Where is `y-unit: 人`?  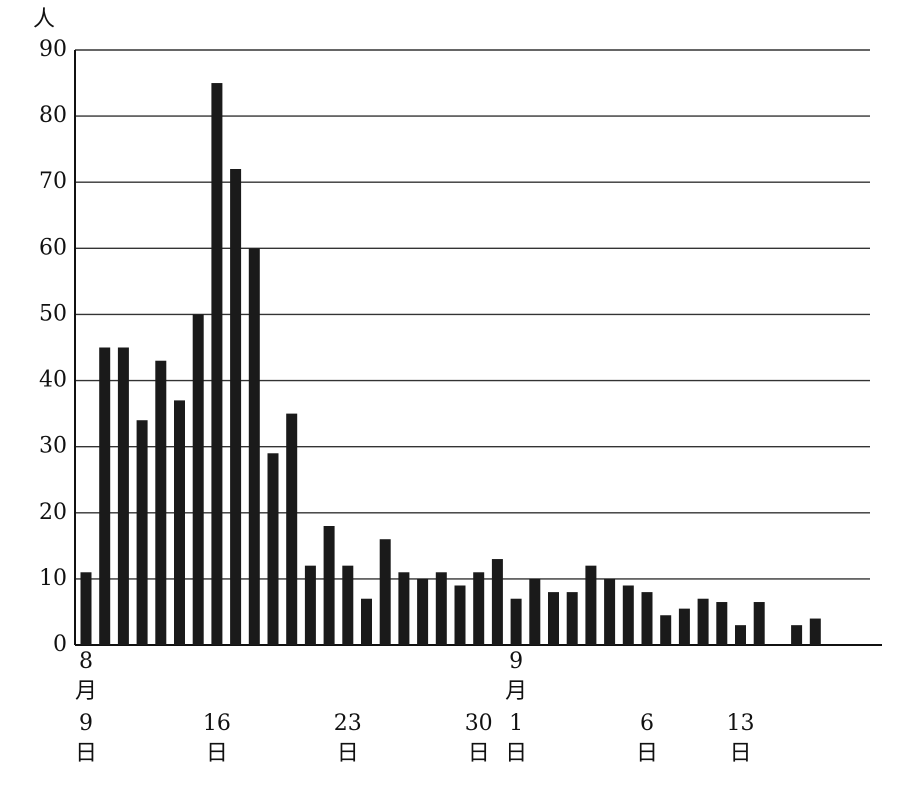 y-unit: 人 is located at coordinates (44, 19).